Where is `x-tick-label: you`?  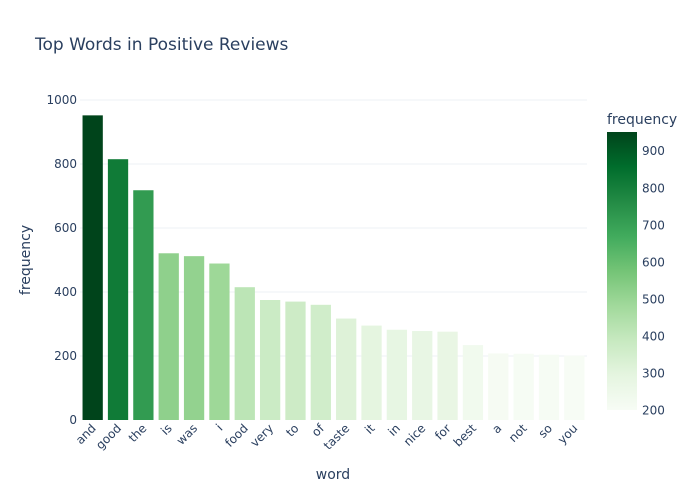 x-tick-label: you is located at coordinates (568, 434).